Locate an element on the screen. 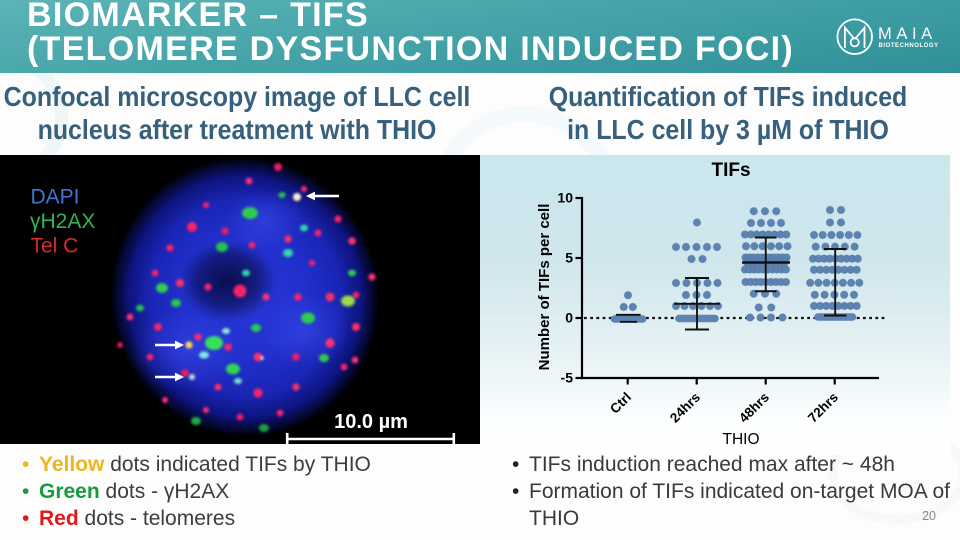 Image resolution: width=960 pixels, height=540 pixels. svg-text: BIOTECHNOLOGY is located at coordinates (909, 46).